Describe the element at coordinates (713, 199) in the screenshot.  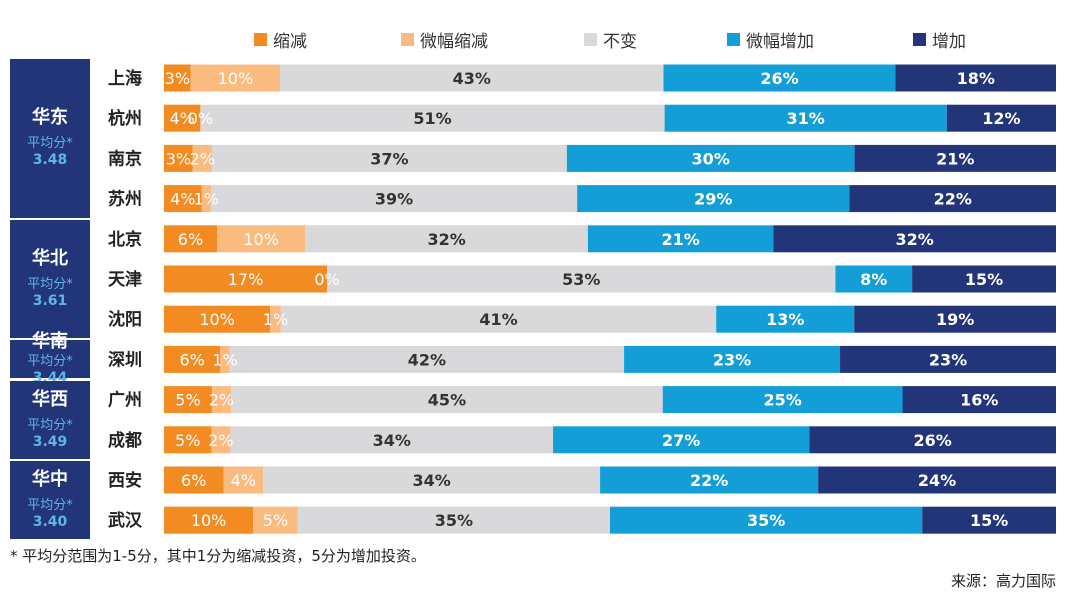
I see `data-label: 29%` at that location.